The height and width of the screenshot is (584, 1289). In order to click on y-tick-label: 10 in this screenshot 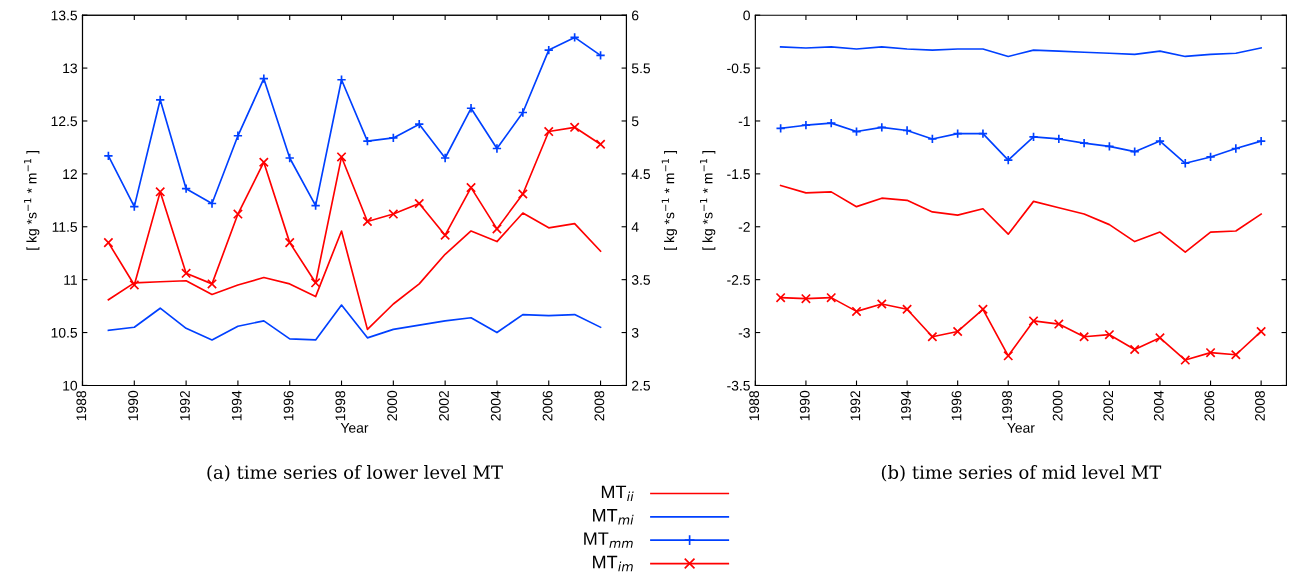, I will do `click(70, 385)`.